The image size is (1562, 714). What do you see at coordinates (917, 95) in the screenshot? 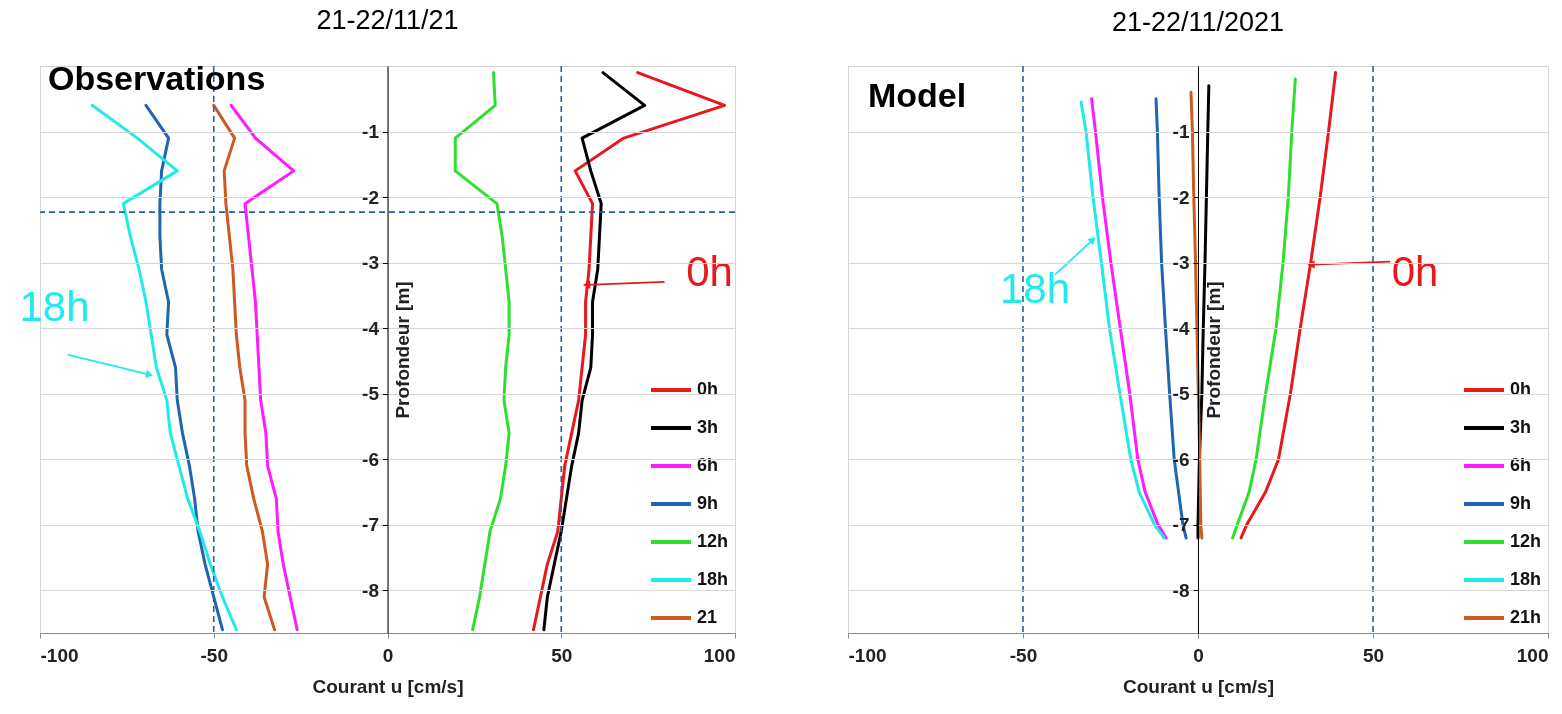
I see `annotation: Model` at bounding box center [917, 95].